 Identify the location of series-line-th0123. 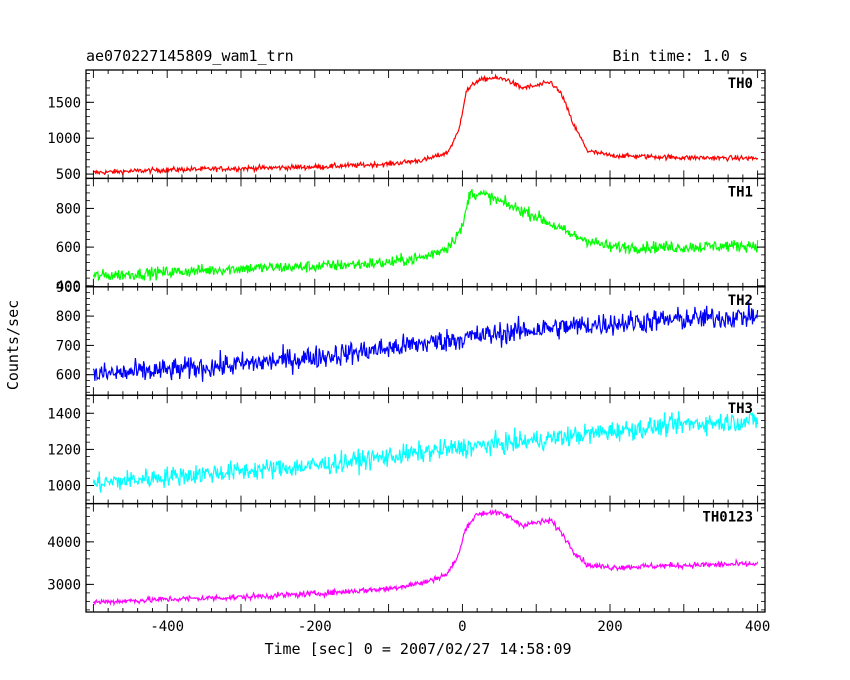
(425, 557).